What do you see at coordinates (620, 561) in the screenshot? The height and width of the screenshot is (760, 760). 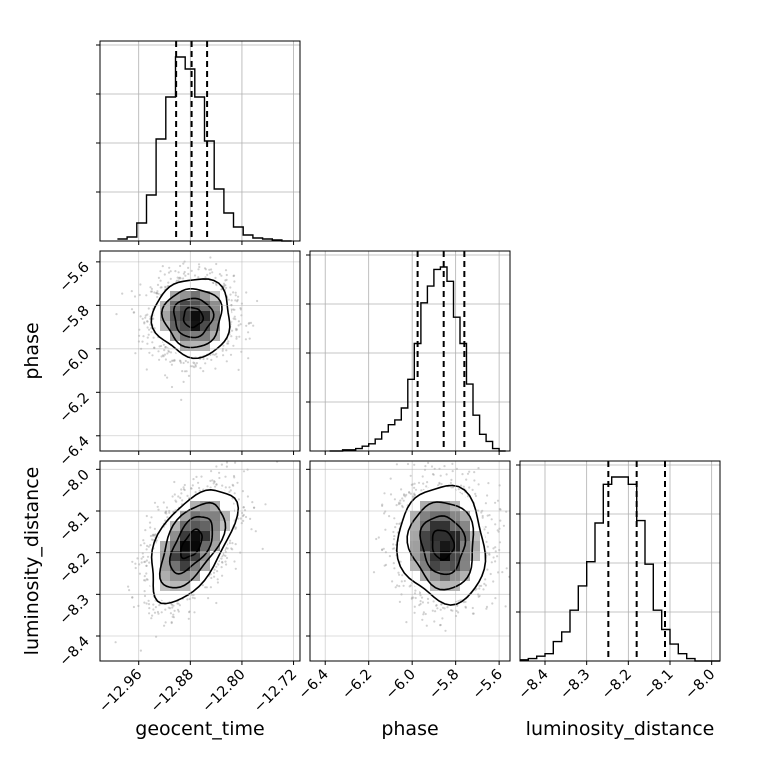 I see `hist-frame-luminosity_distance` at bounding box center [620, 561].